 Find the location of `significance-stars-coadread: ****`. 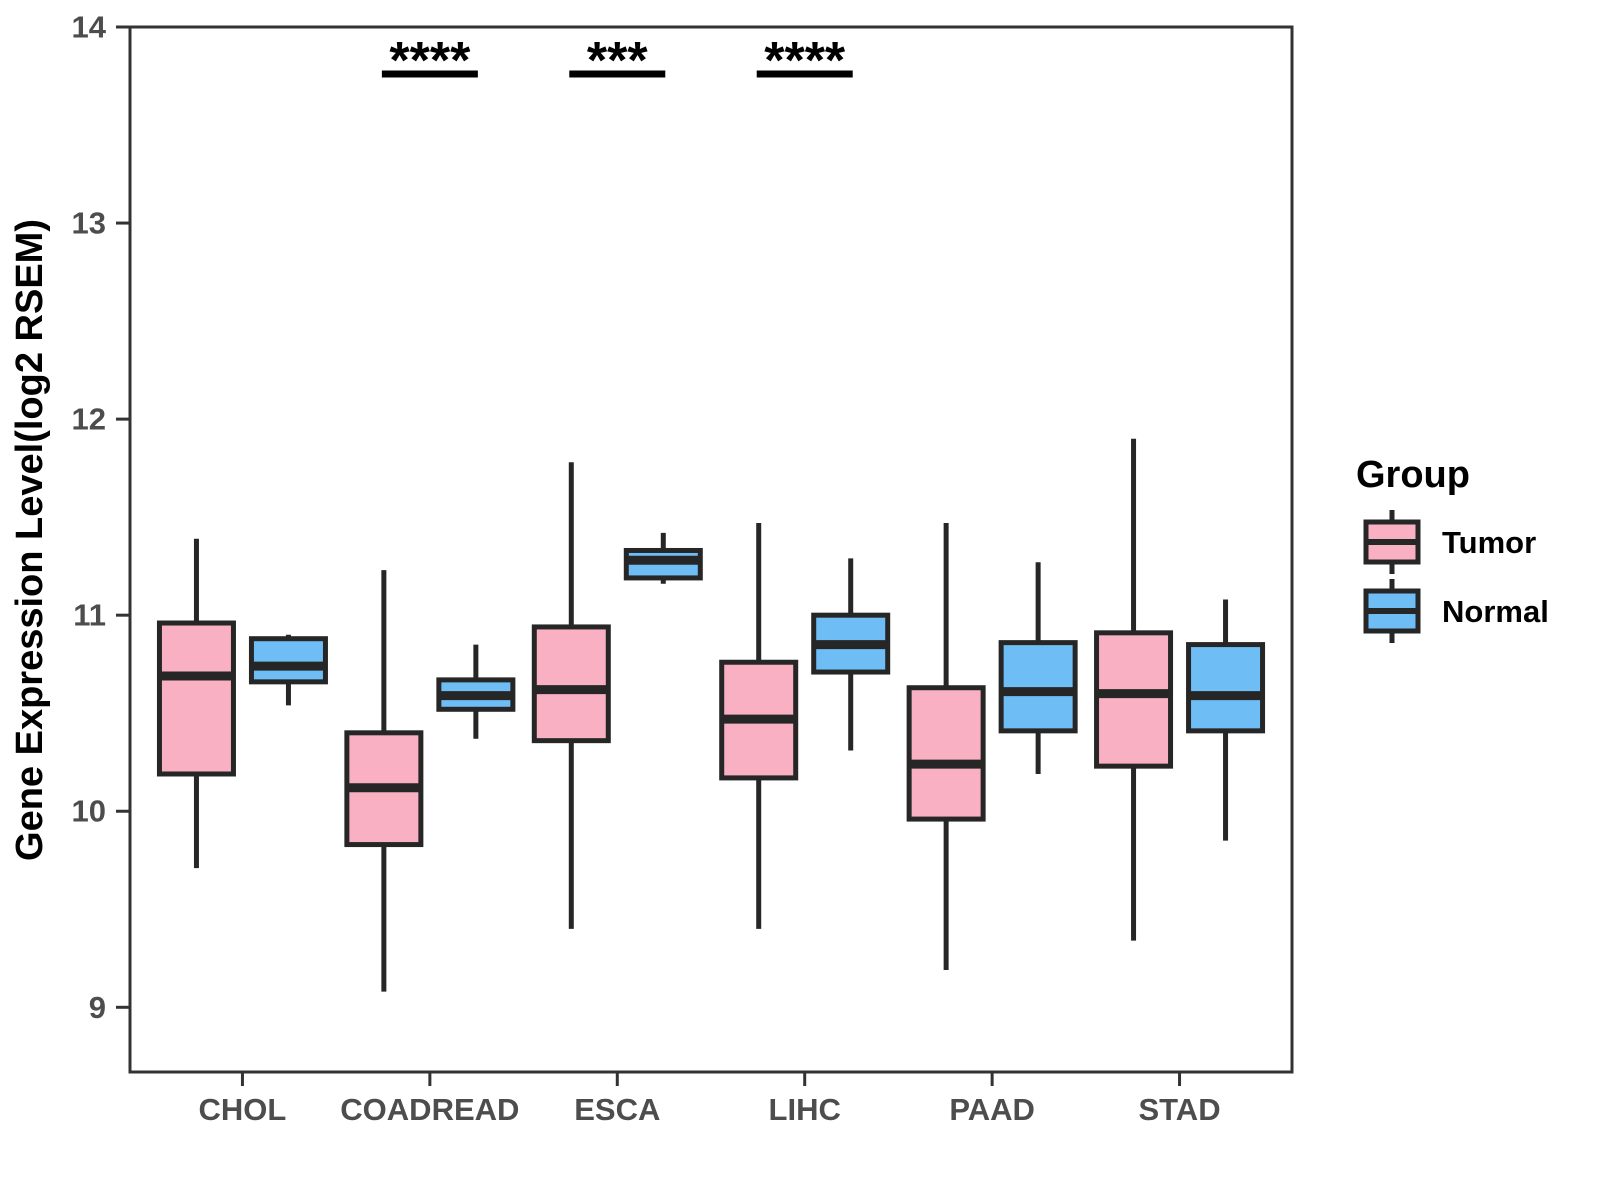

significance-stars-coadread: **** is located at coordinates (430, 61).